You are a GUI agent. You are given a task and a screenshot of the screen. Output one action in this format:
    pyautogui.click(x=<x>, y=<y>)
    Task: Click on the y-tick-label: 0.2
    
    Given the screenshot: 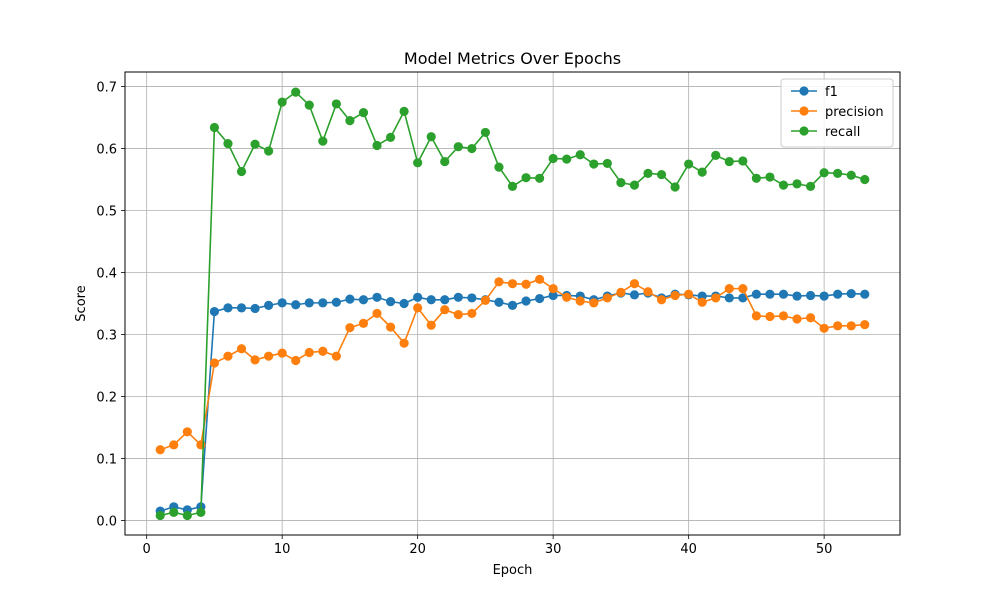 What is the action you would take?
    pyautogui.click(x=106, y=397)
    